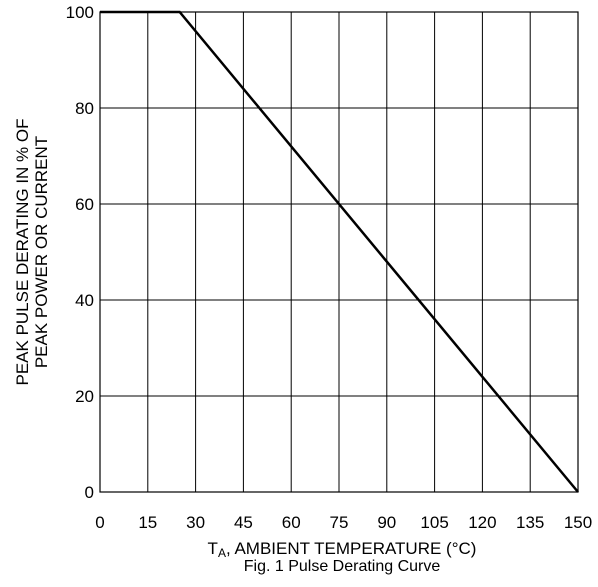  I want to click on x-tick-label: 135, so click(530, 522).